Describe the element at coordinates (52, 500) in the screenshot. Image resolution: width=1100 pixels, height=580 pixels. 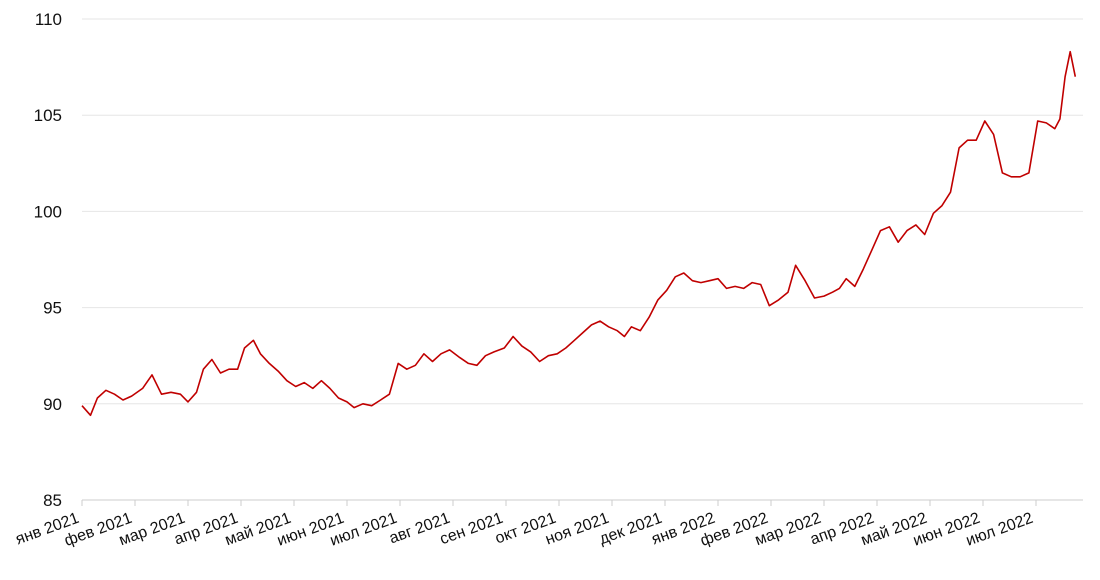
I see `y-tick-label: 85` at that location.